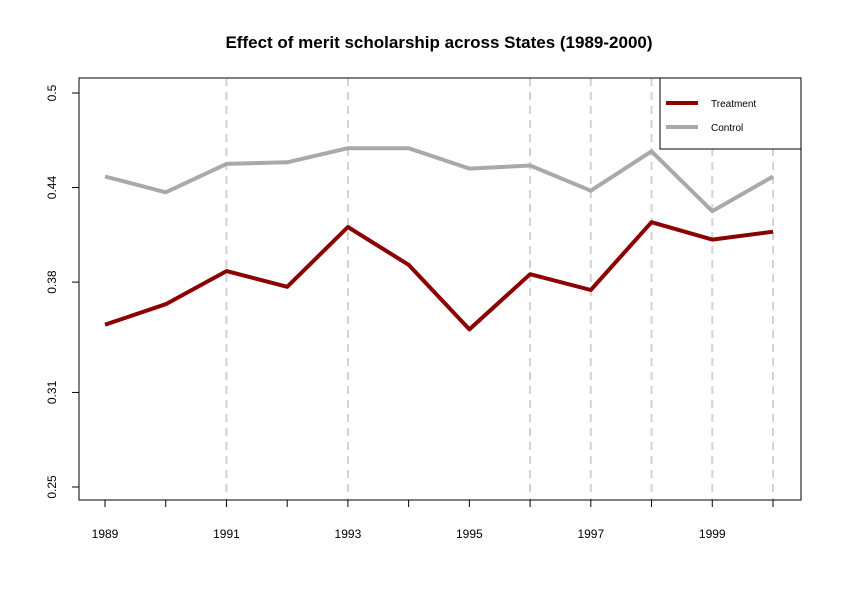  Describe the element at coordinates (105, 534) in the screenshot. I see `x-tick-label: 1989` at that location.